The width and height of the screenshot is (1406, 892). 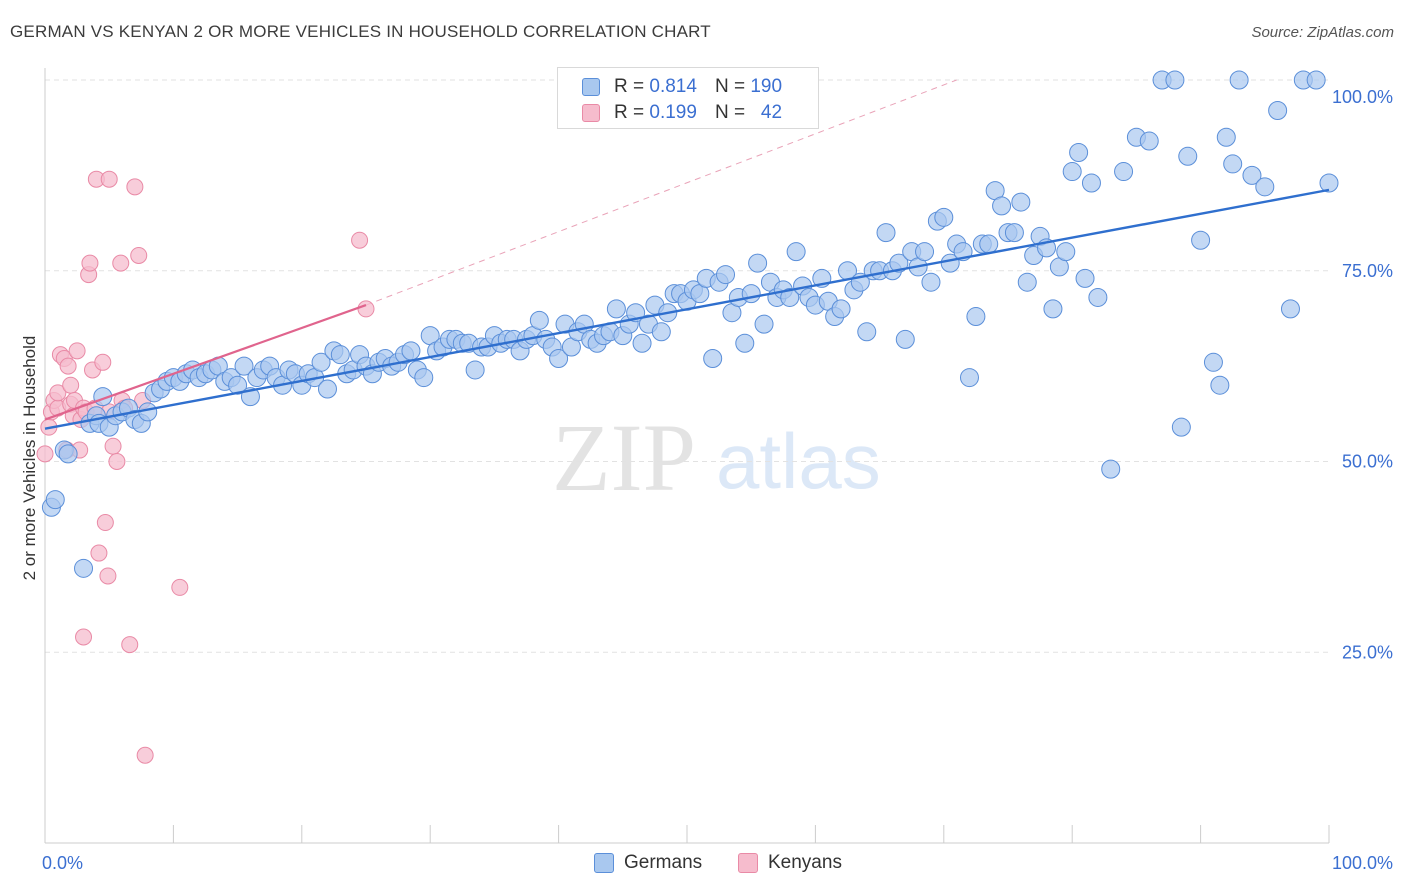 What do you see at coordinates (798, 461) in the screenshot?
I see `watermark-atlas: atlas` at bounding box center [798, 461].